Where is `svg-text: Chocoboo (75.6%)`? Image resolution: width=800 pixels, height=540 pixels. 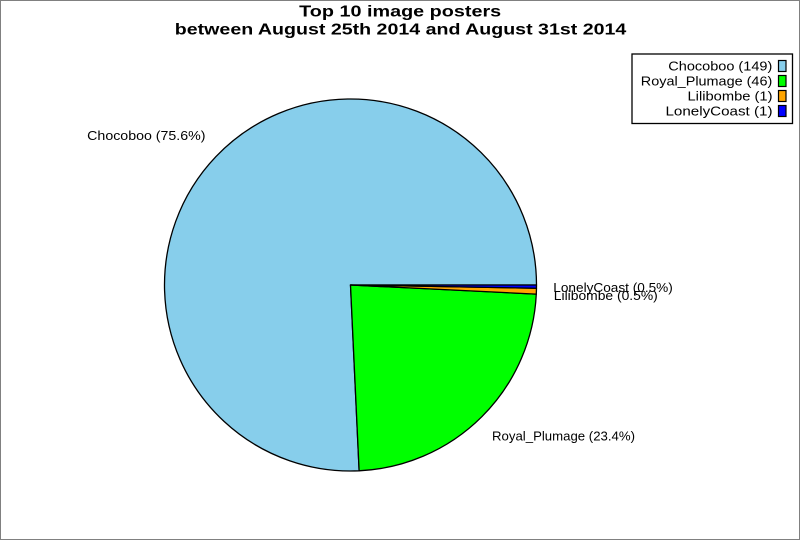
svg-text: Chocoboo (75.6%) is located at coordinates (146, 135).